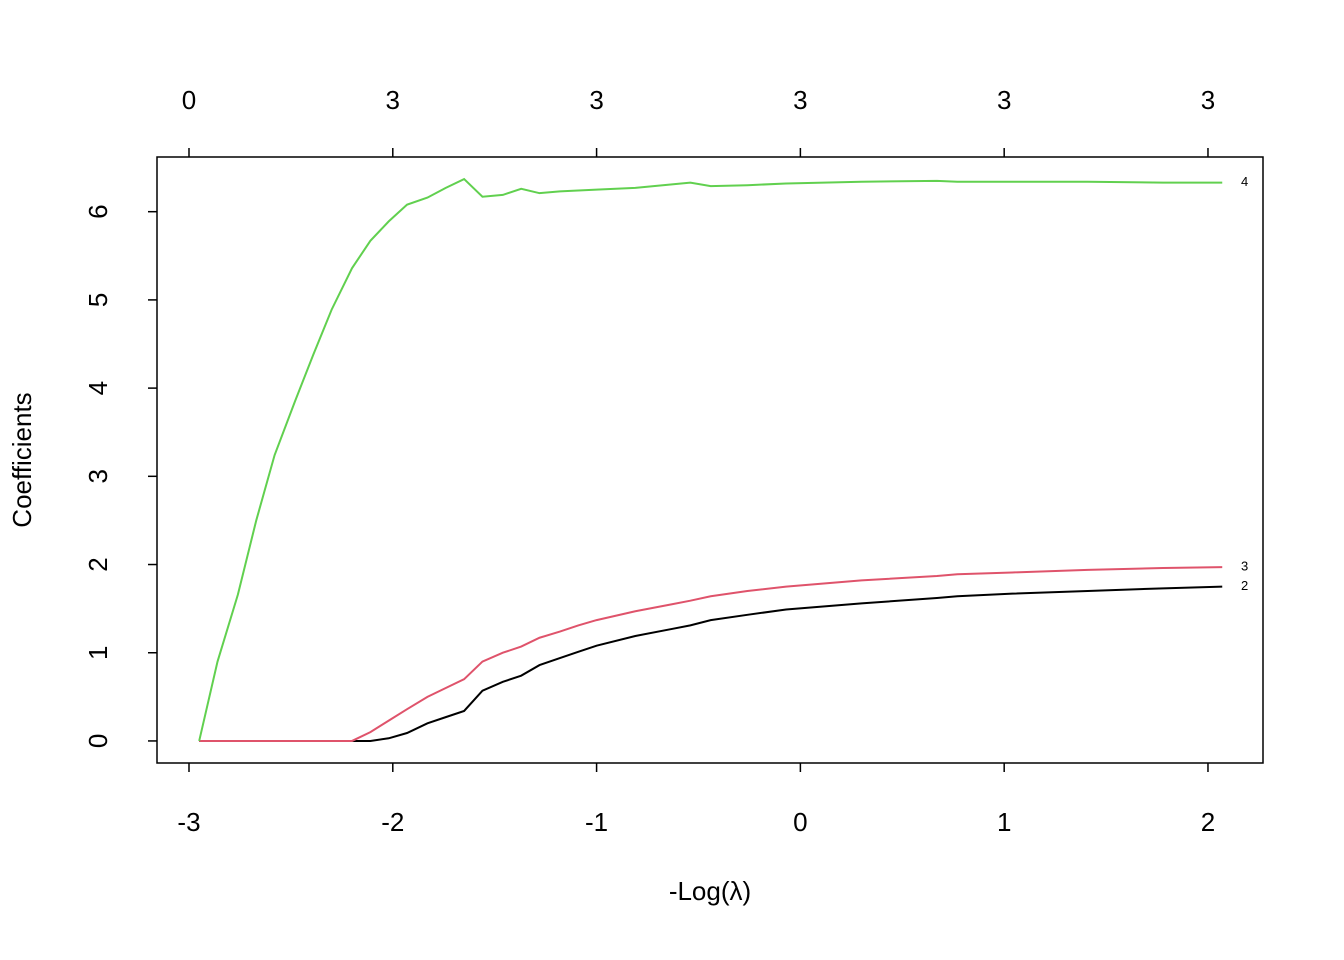 The width and height of the screenshot is (1344, 960). I want to click on y-tick-label: 4, so click(98, 388).